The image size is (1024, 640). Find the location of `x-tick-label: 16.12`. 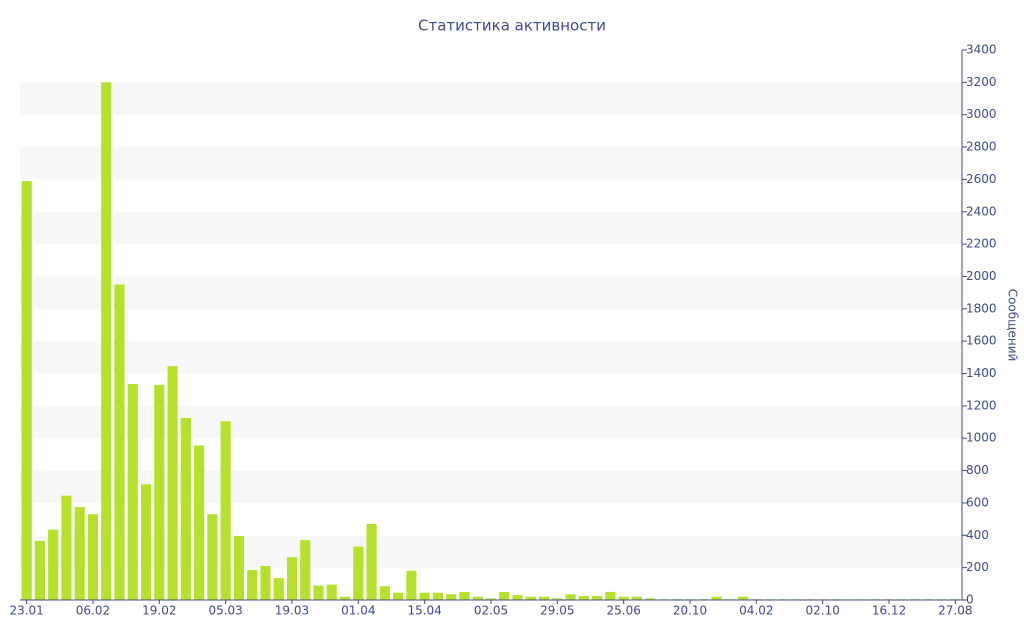

x-tick-label: 16.12 is located at coordinates (889, 611).